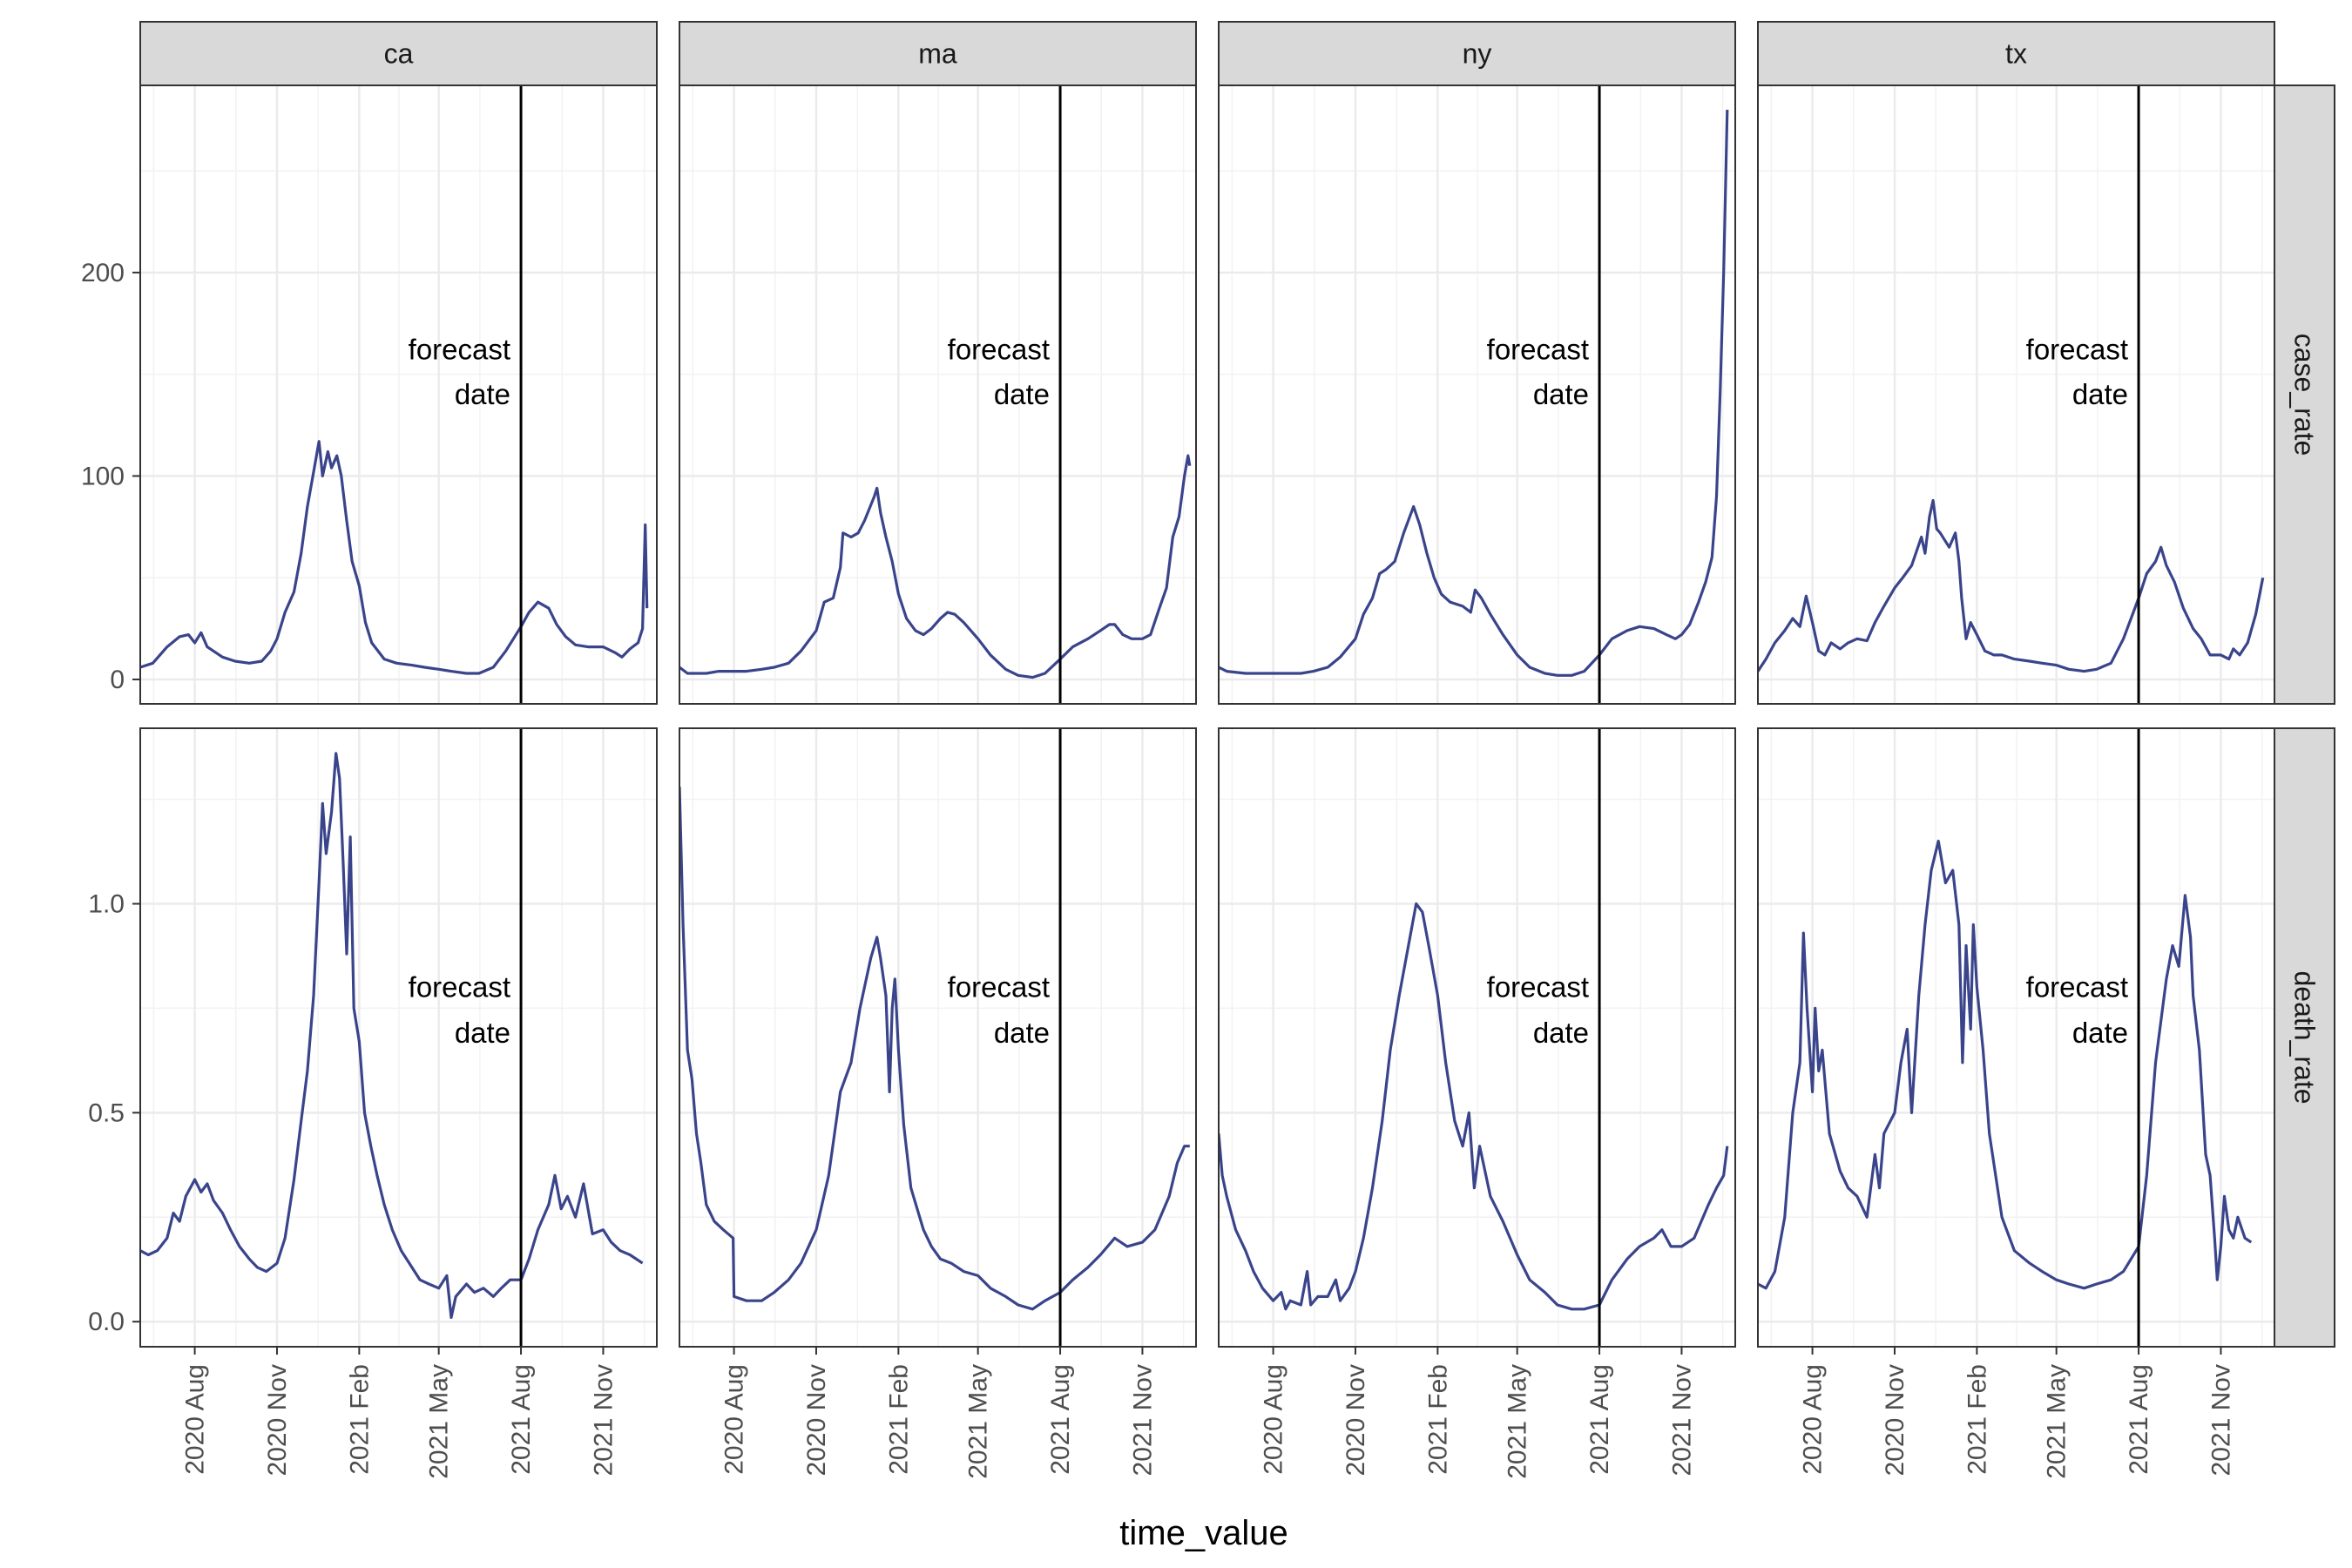 This screenshot has height=1568, width=2352. Describe the element at coordinates (935, 566) in the screenshot. I see `series-line-ma-case_rate` at that location.